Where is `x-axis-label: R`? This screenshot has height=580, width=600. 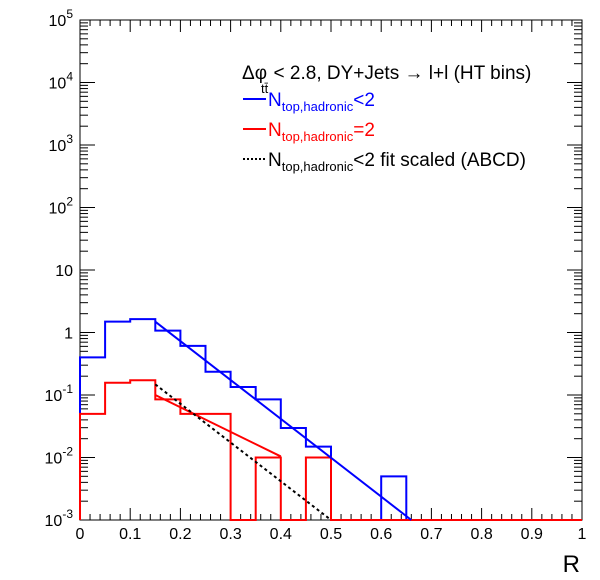
x-axis-label: R is located at coordinates (571, 564).